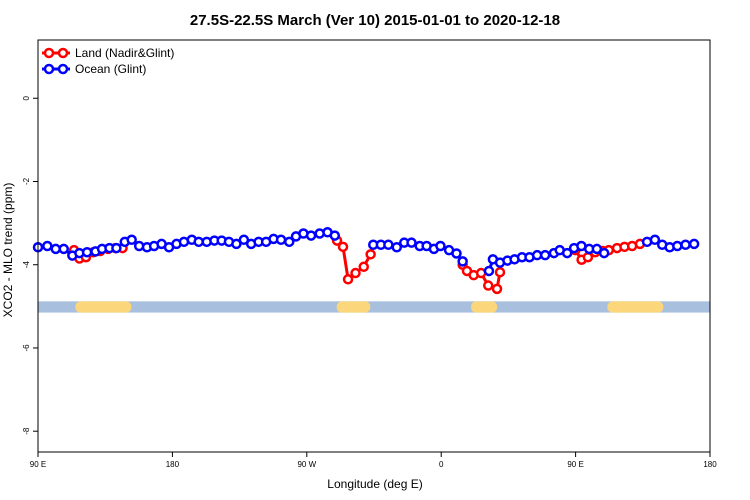 Image resolution: width=750 pixels, height=500 pixels. What do you see at coordinates (8, 250) in the screenshot?
I see `y-axis-label: XCO2 - MLO trend (ppm)` at bounding box center [8, 250].